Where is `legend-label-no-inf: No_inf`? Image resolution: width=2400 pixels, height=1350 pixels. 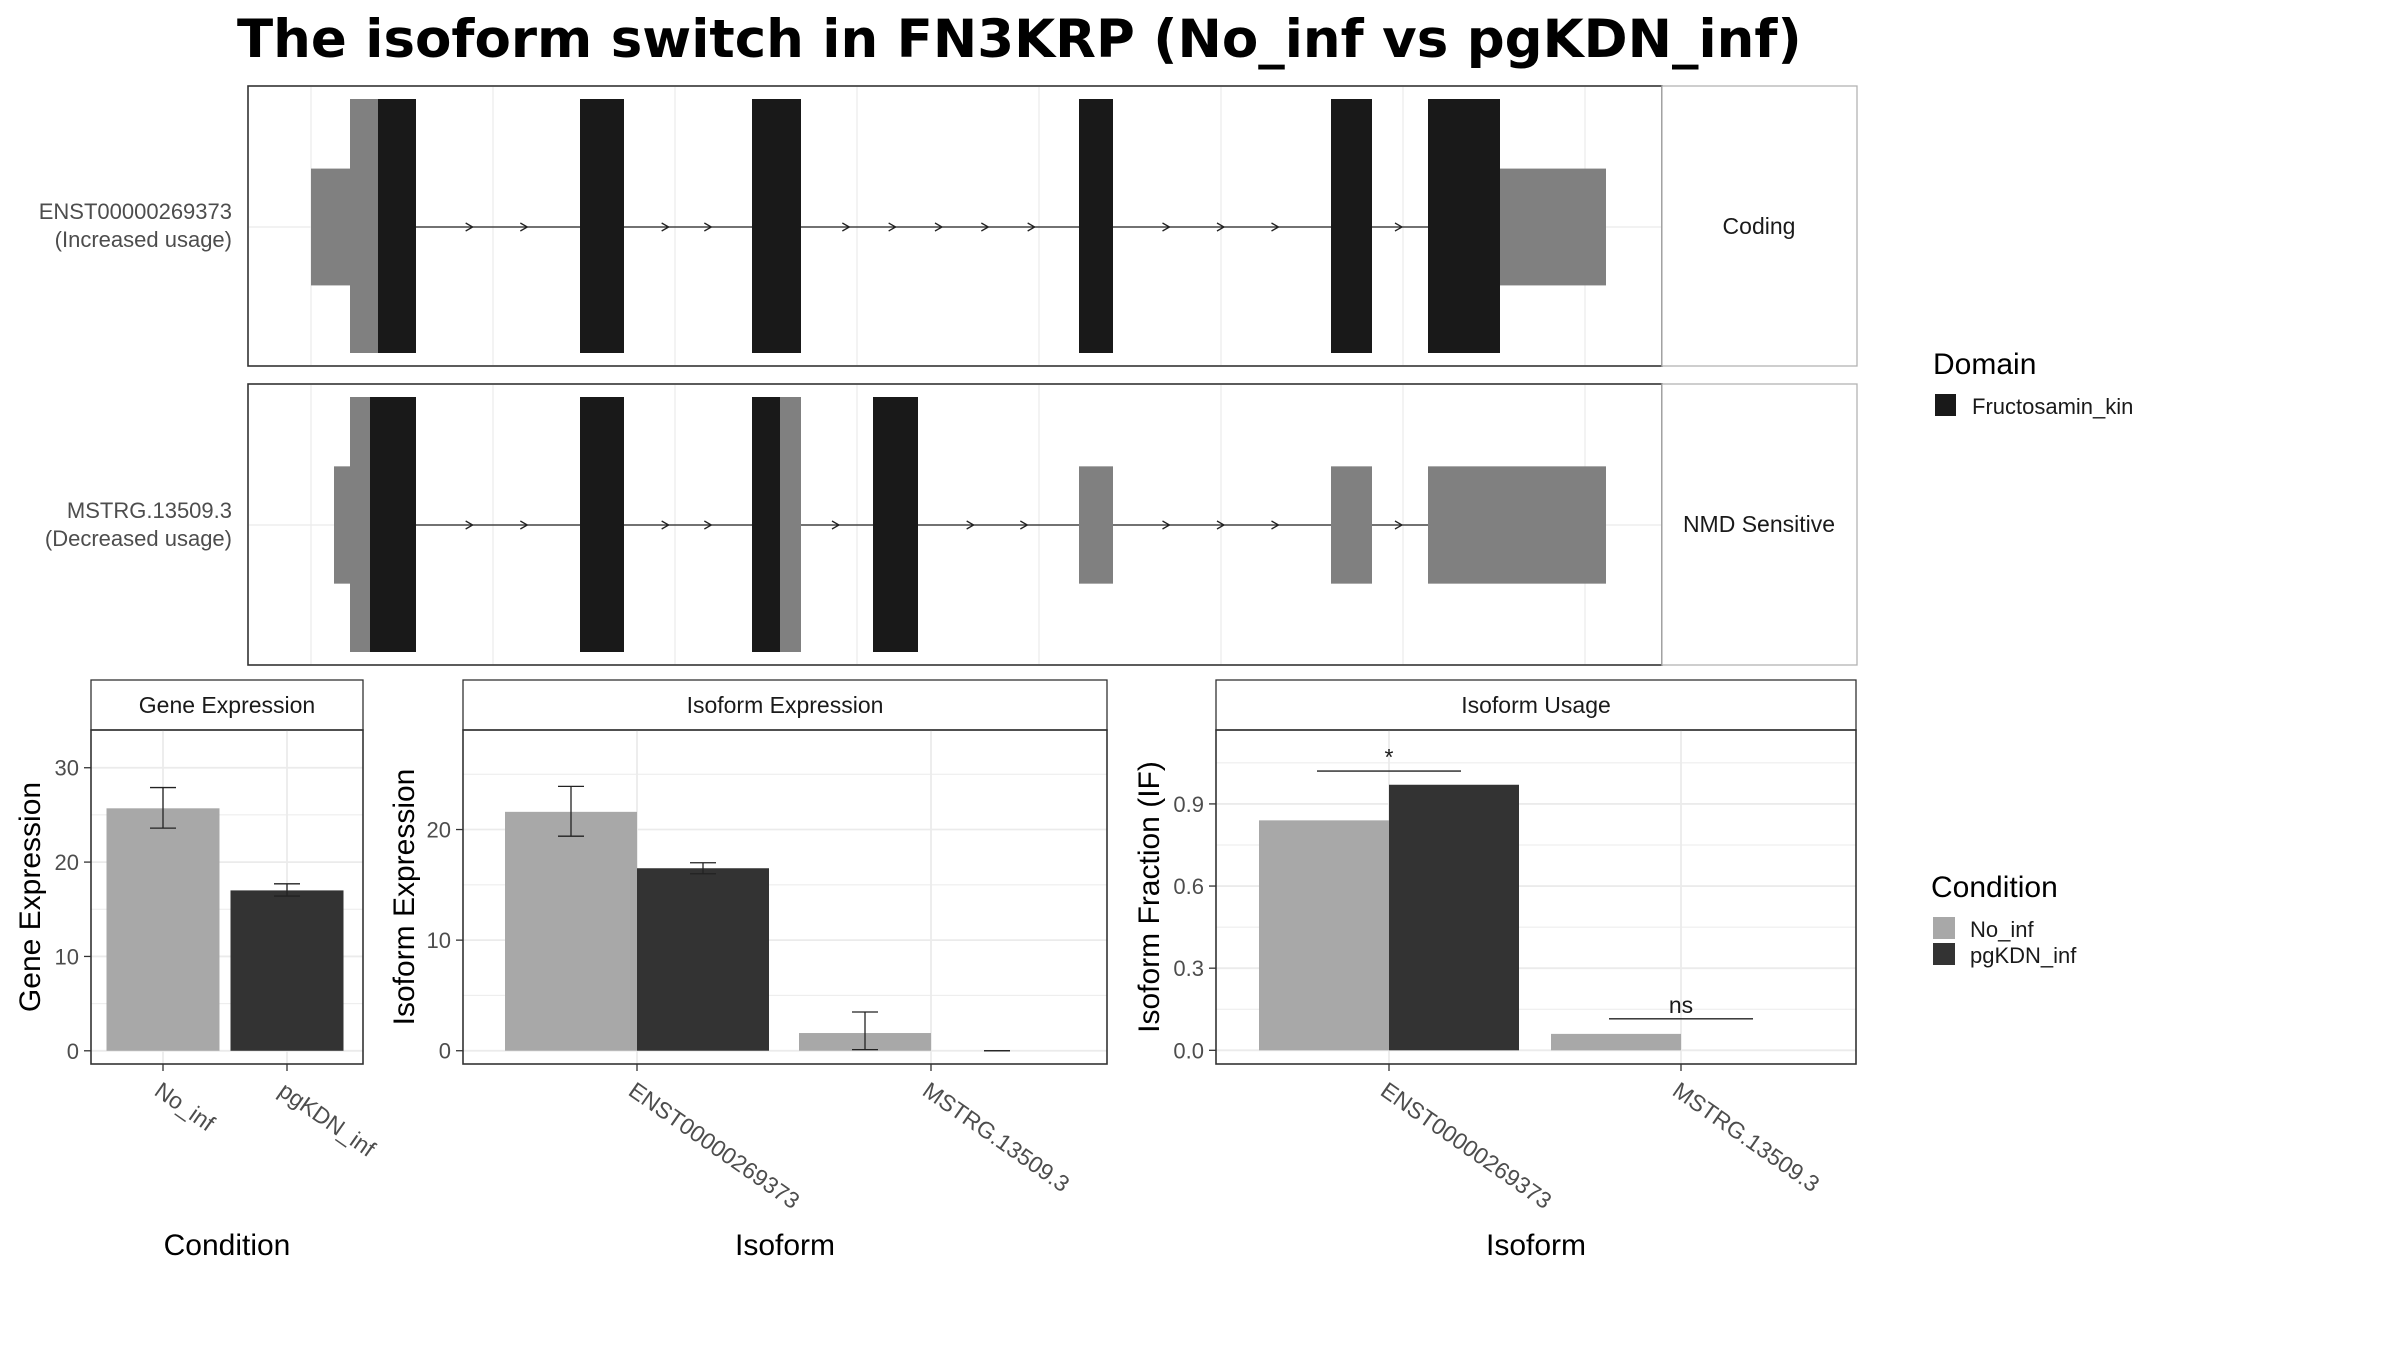 legend-label-no-inf: No_inf is located at coordinates (2002, 929).